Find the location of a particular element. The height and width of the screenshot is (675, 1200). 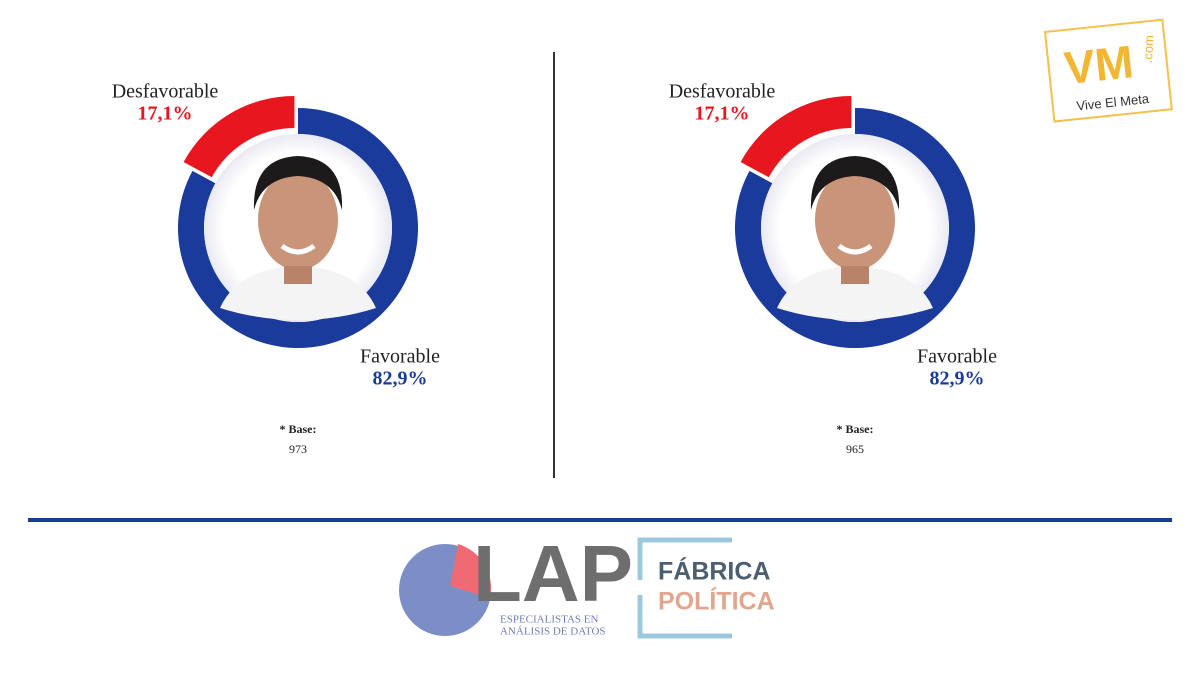

fabrica-line: FÁBRICA is located at coordinates (714, 571).